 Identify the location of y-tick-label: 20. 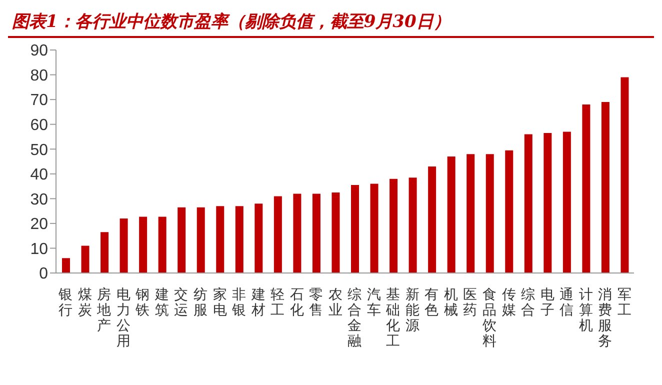
(39, 225).